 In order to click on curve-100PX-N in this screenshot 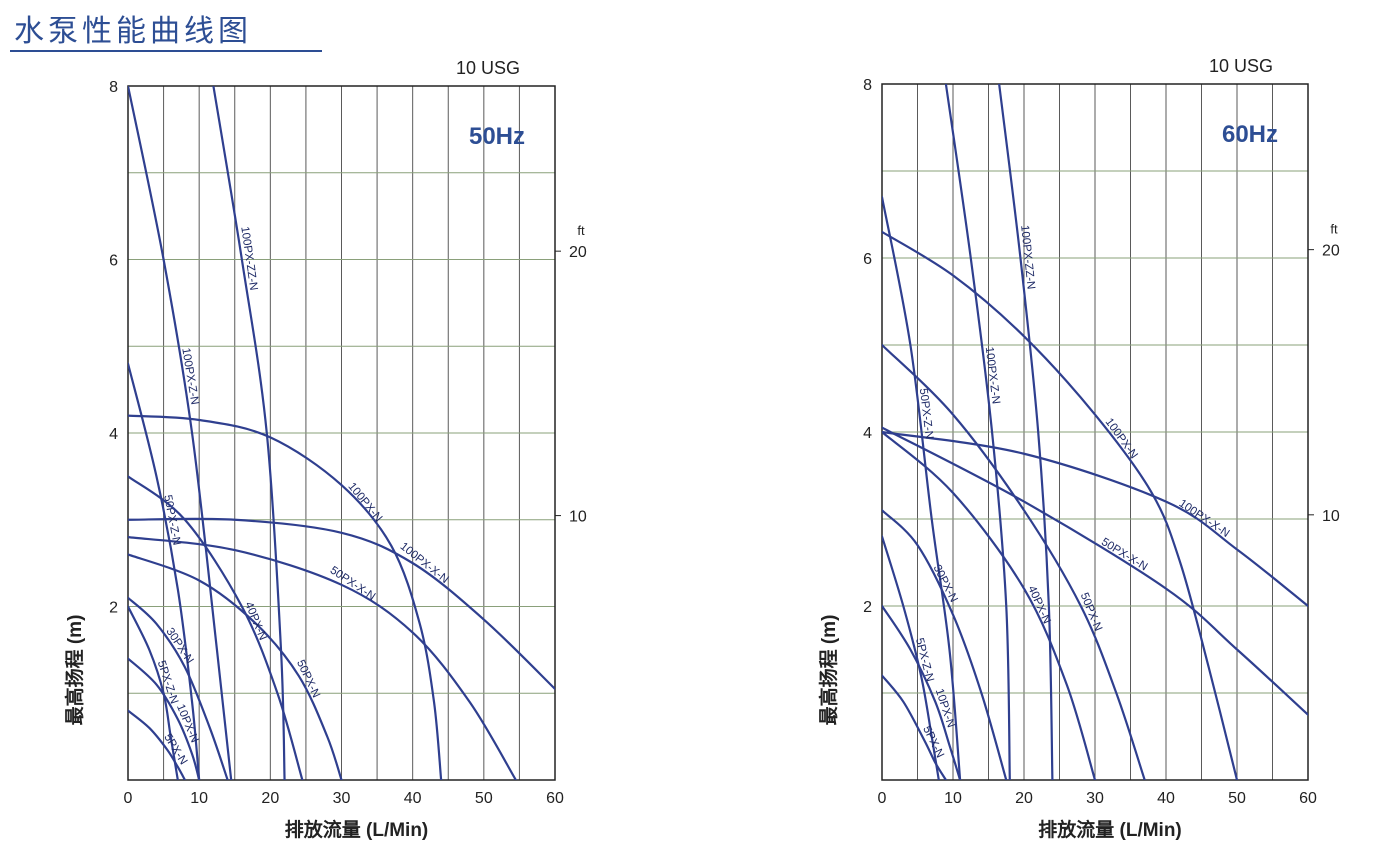, I will do `click(285, 597)`.